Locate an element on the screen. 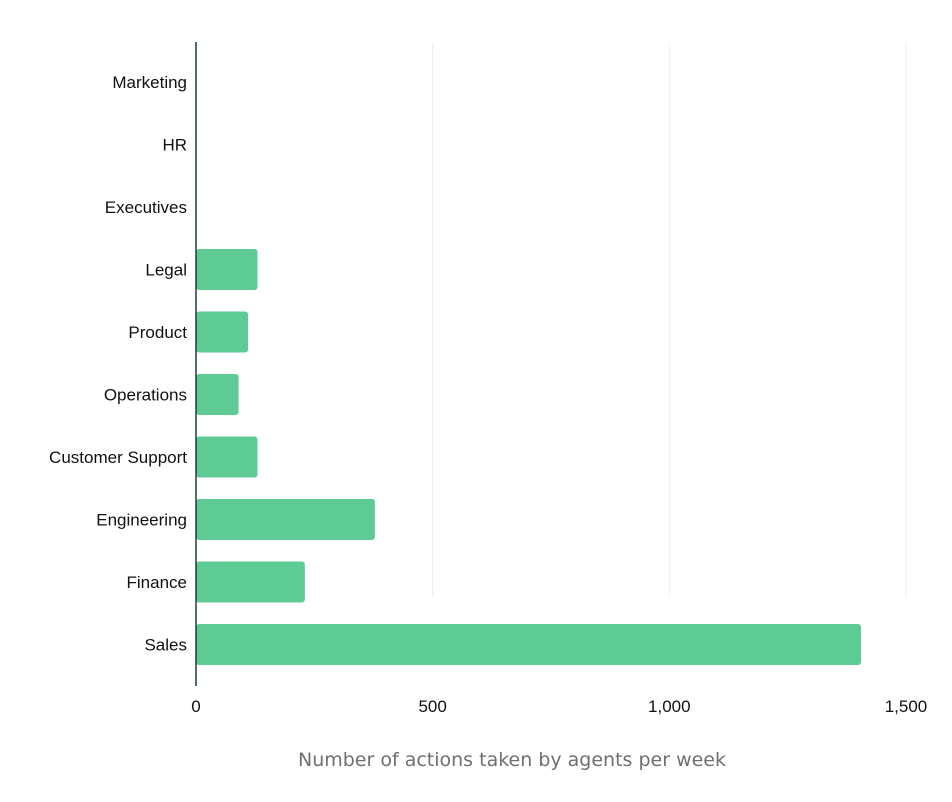  bar-engineering is located at coordinates (285, 519).